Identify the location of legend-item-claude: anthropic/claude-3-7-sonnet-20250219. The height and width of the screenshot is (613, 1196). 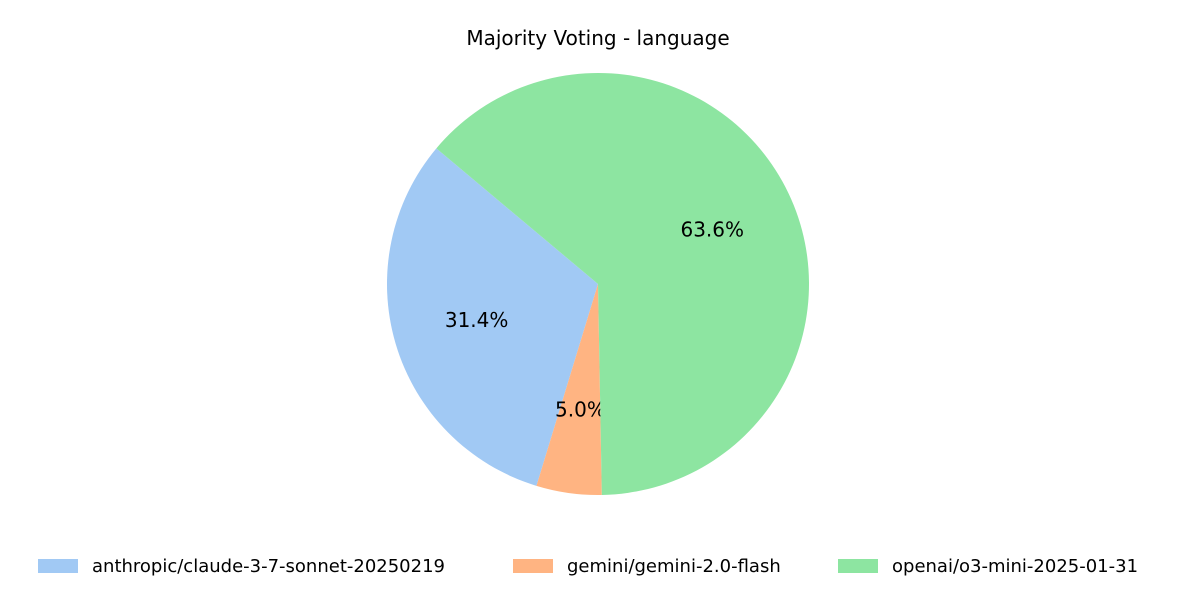
(241, 566).